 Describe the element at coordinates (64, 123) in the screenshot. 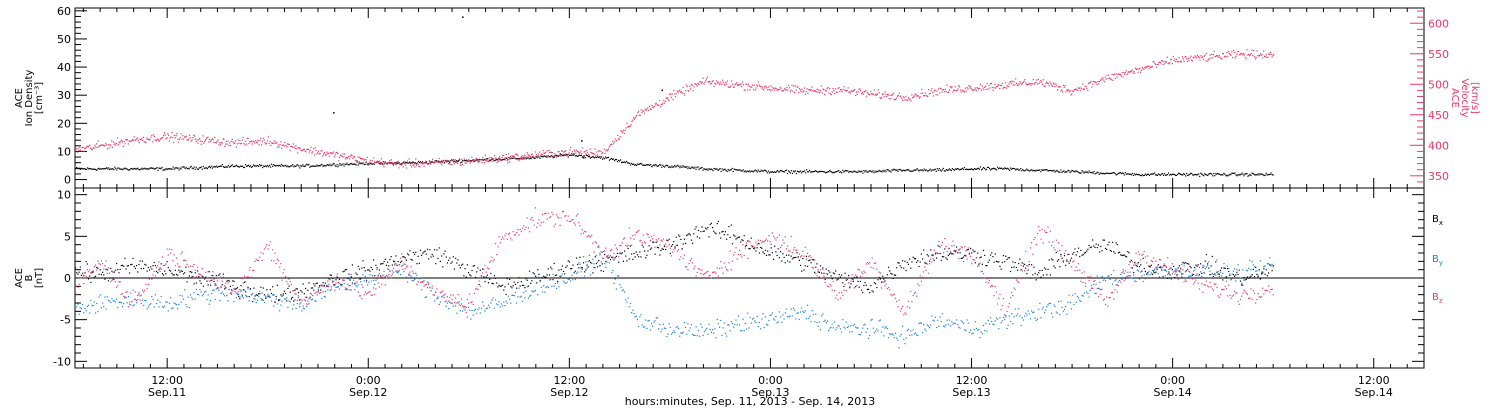

I see `density-tick-label: 20` at that location.